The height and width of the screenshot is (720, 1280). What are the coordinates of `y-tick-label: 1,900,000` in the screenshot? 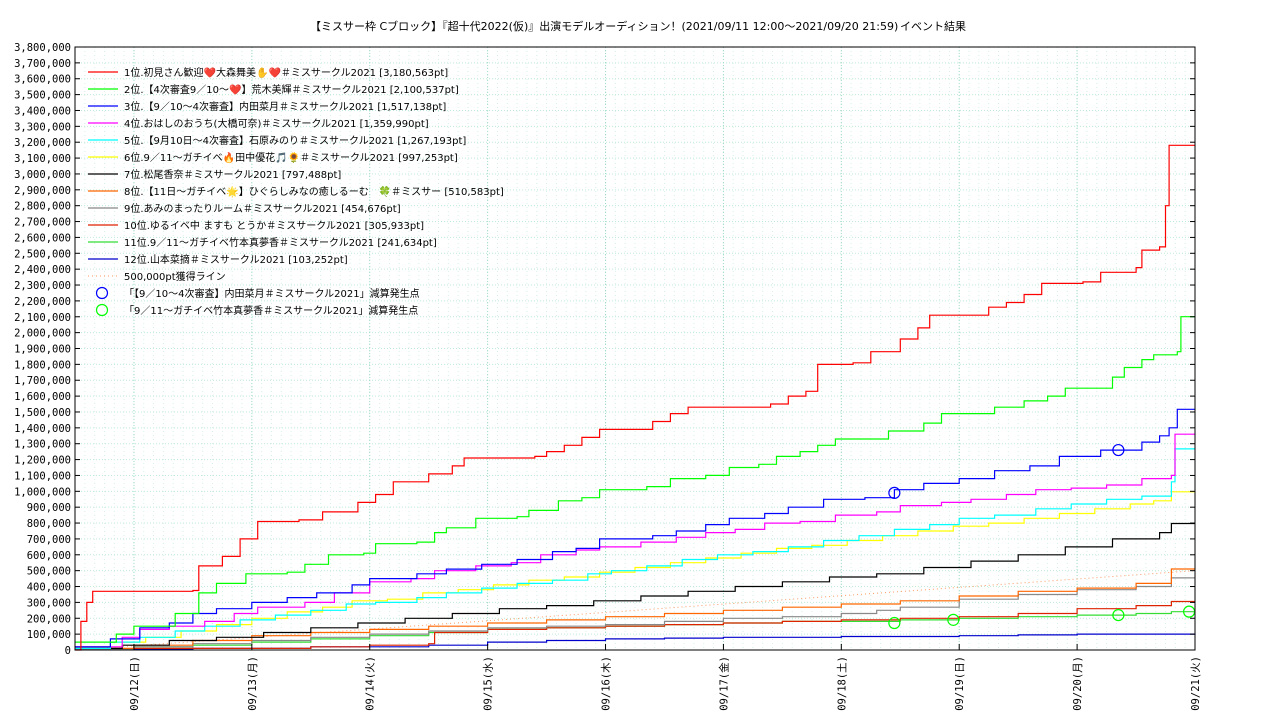 It's located at (42, 350).